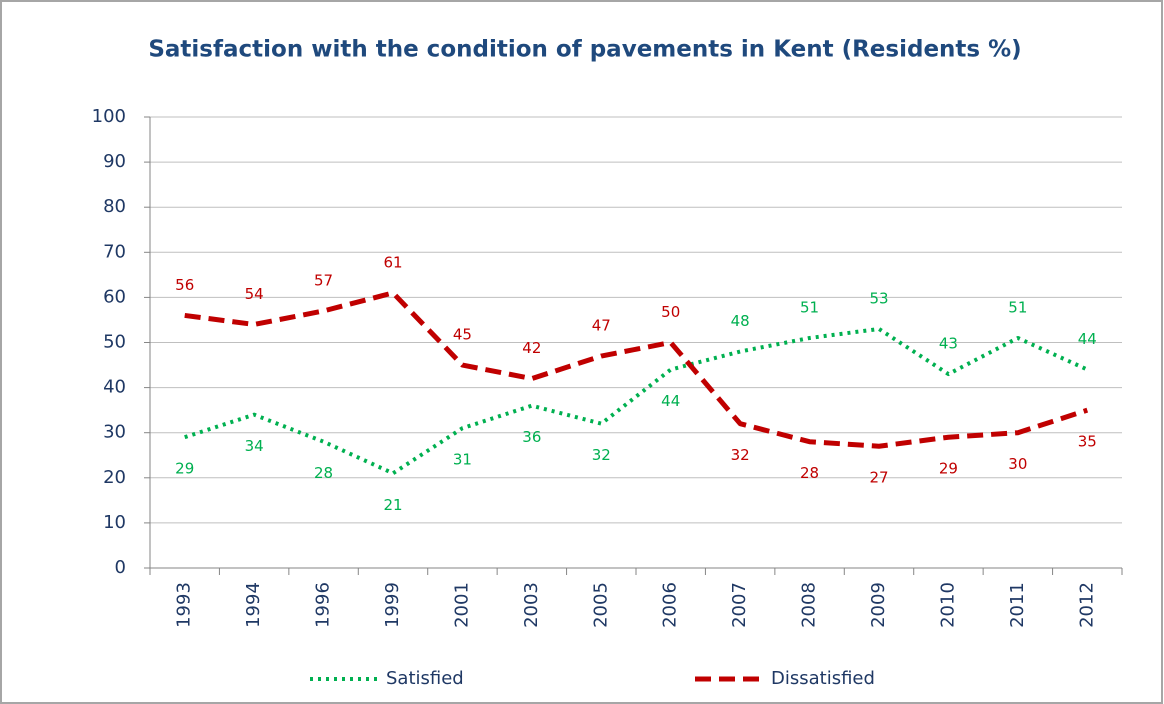 This screenshot has height=704, width=1164. I want to click on legend-label: Dissatisfied, so click(823, 678).